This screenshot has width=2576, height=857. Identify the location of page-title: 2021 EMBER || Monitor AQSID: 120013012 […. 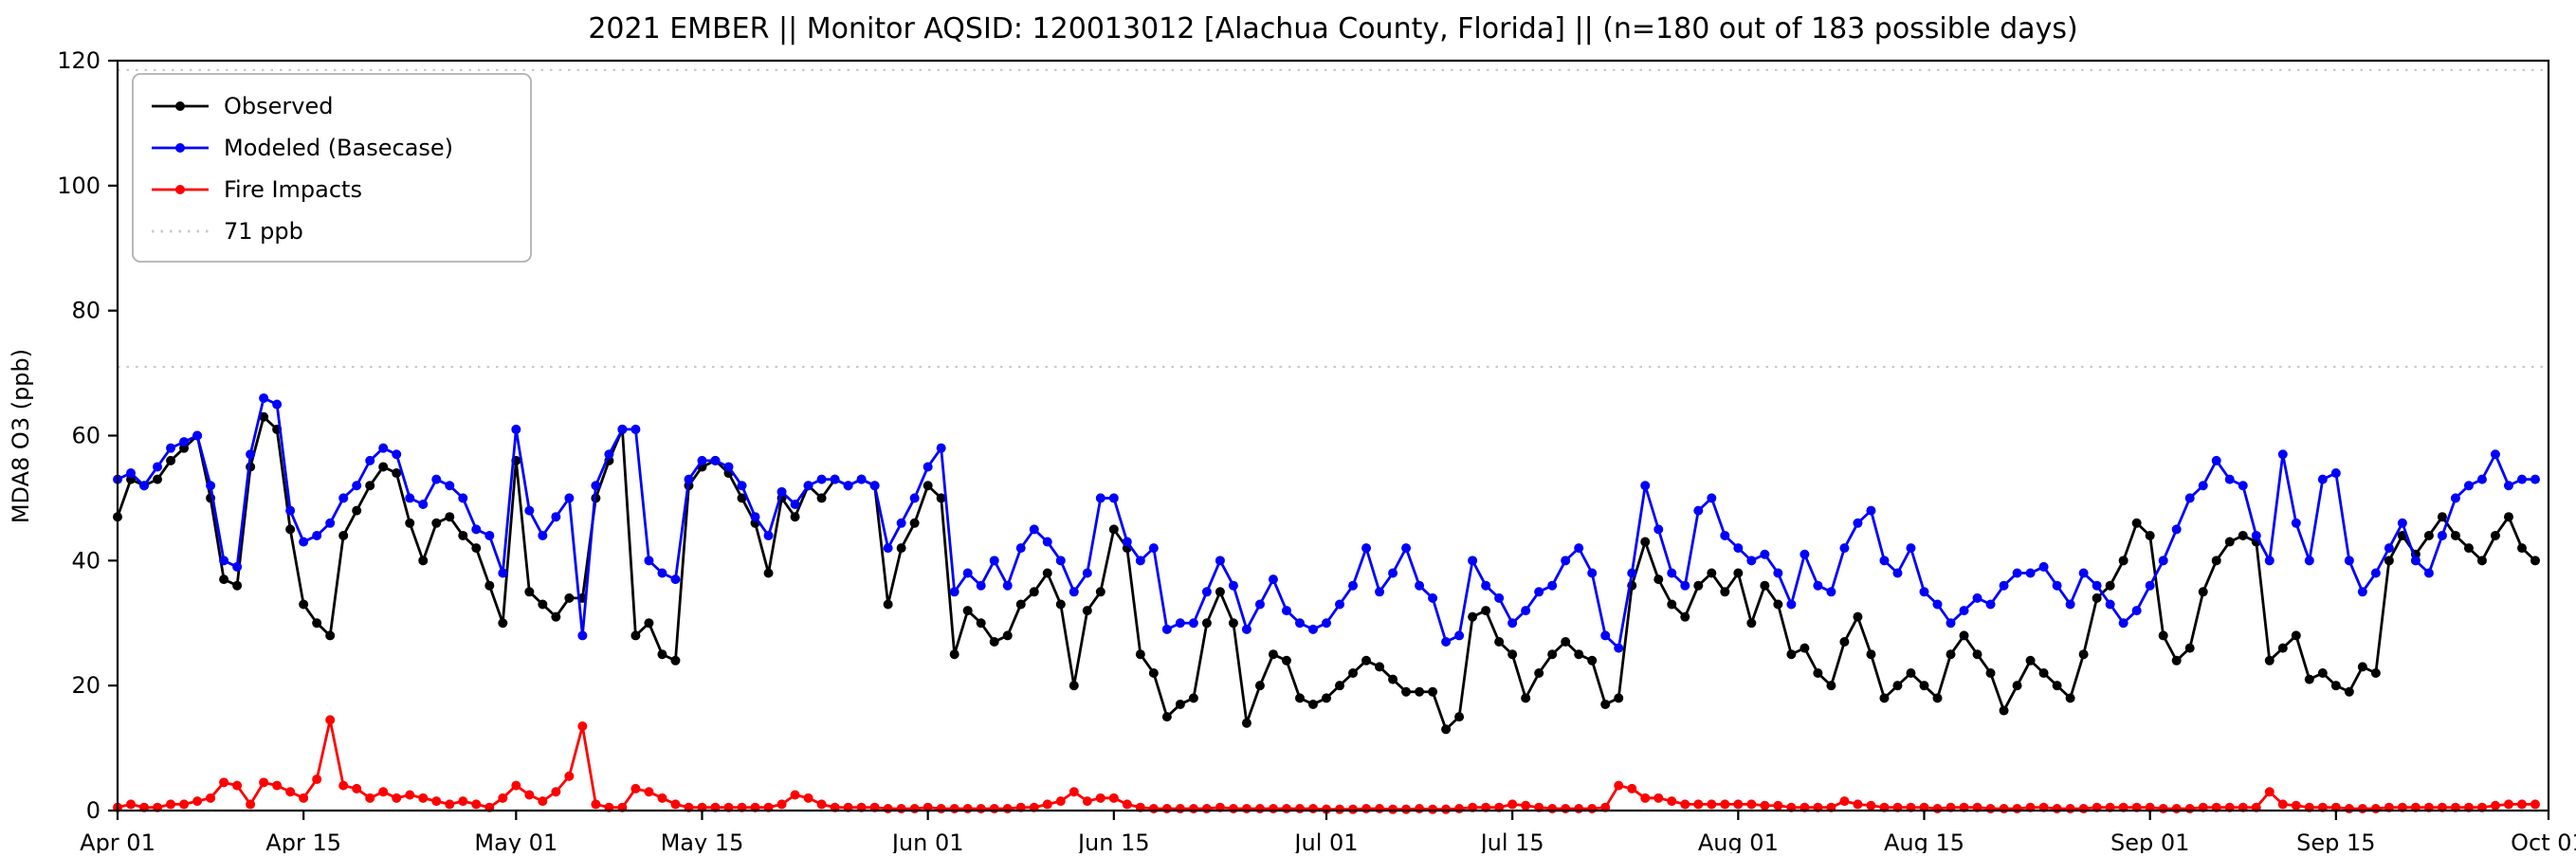
(1332, 29).